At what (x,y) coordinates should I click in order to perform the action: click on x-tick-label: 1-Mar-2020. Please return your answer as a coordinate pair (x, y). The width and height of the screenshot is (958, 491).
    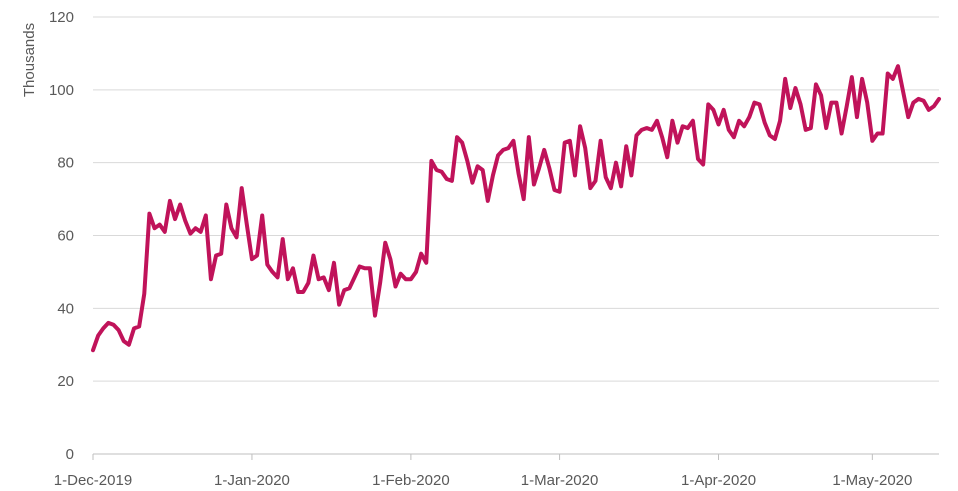
    Looking at the image, I should click on (560, 480).